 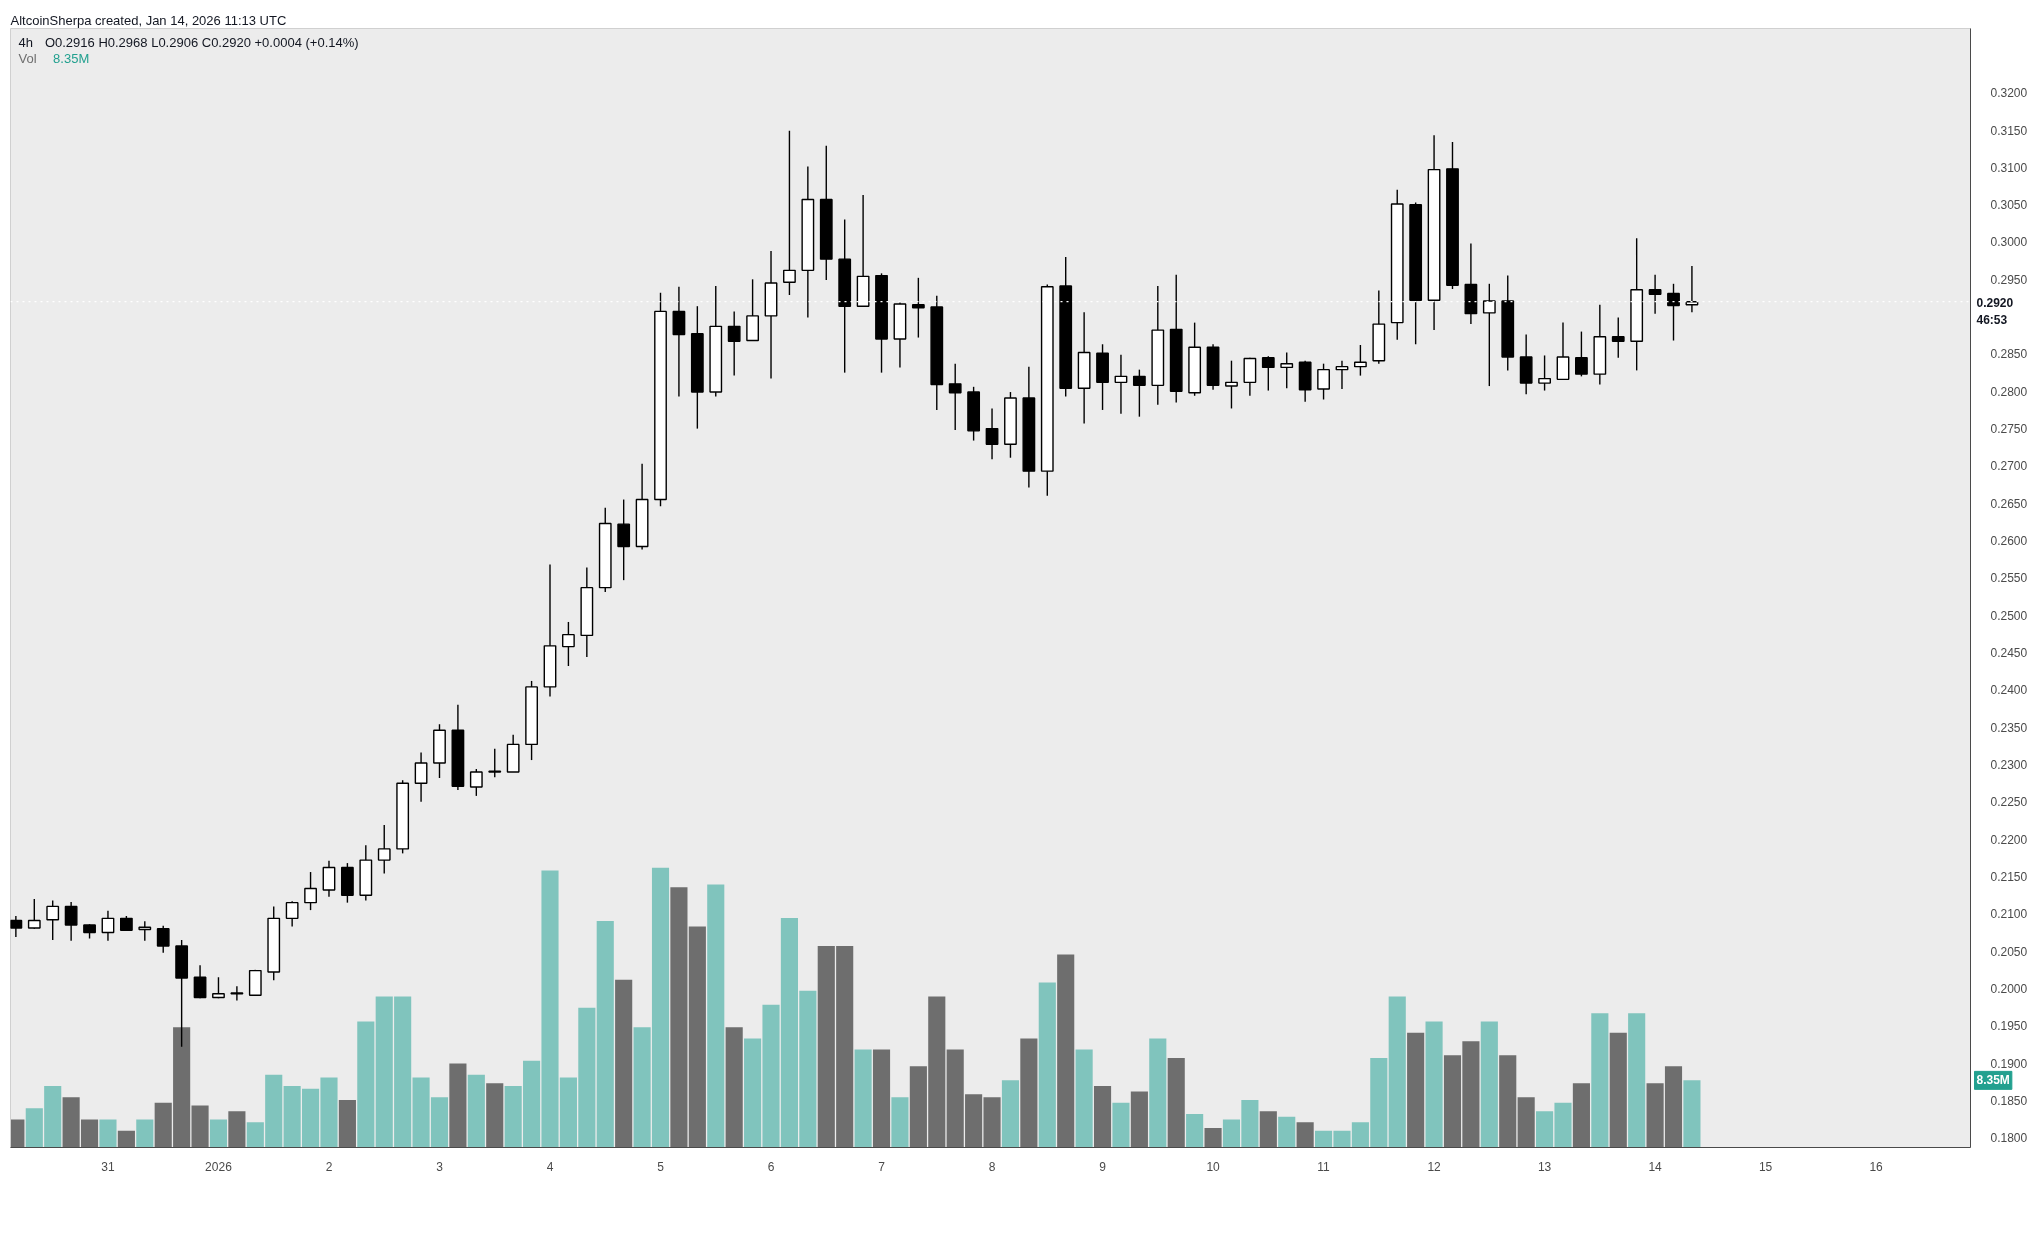 I want to click on y-tick-label: 0.2000, so click(x=2009, y=989).